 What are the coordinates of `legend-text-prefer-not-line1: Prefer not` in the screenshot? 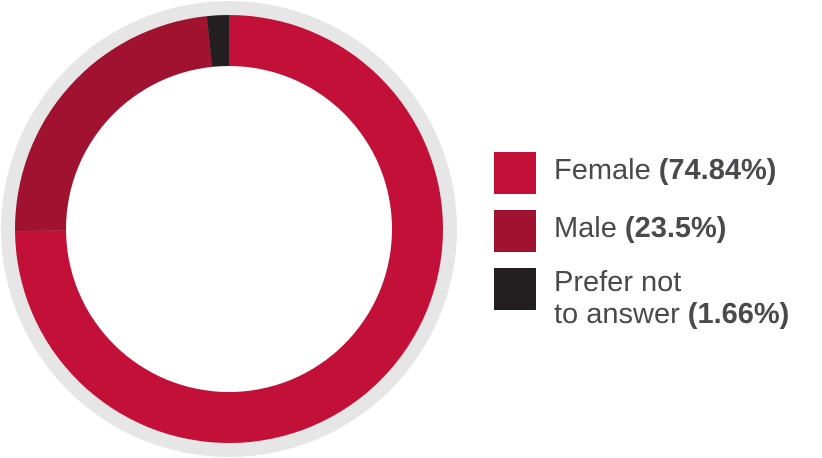 It's located at (618, 282).